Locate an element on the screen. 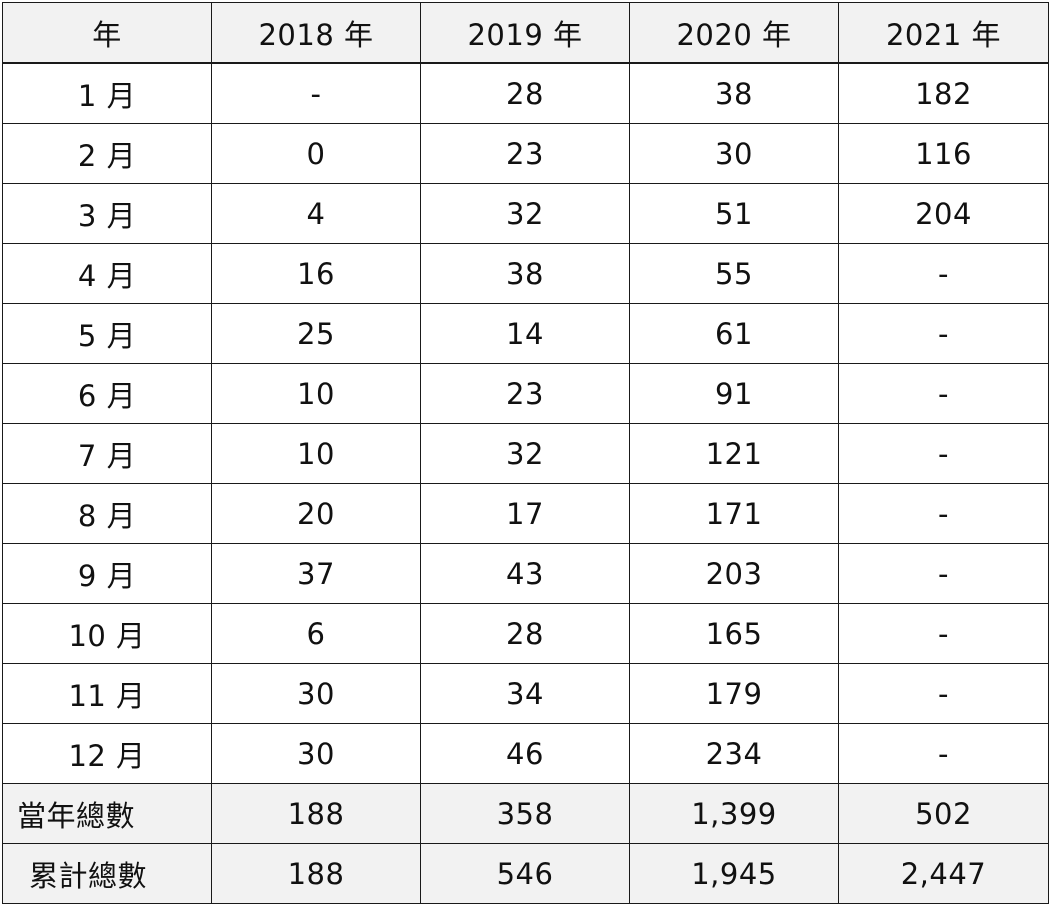 The height and width of the screenshot is (915, 1056). value-2020-cell: 55 is located at coordinates (734, 273).